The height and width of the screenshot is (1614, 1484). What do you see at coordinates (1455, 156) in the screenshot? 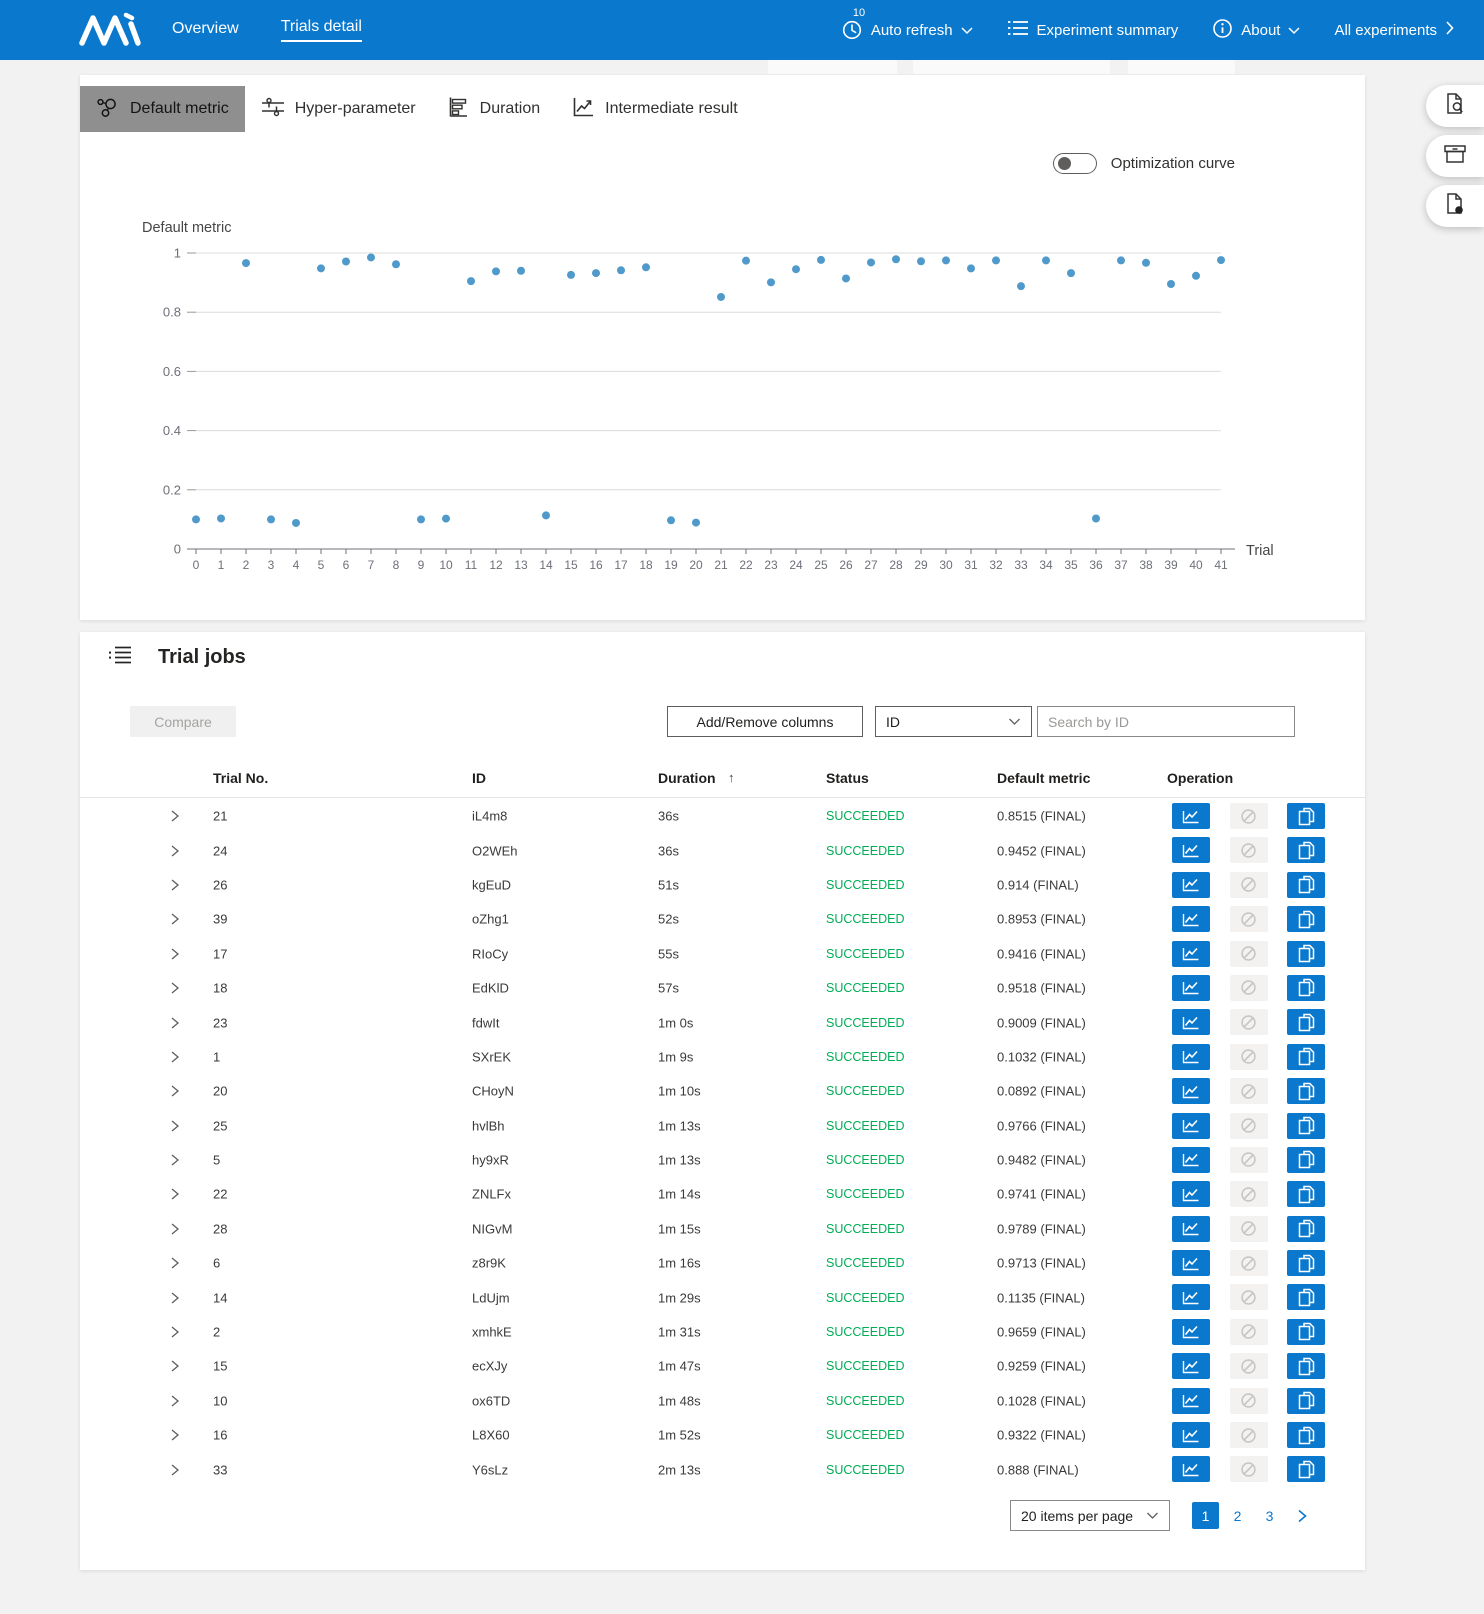
I see `search-space-button` at bounding box center [1455, 156].